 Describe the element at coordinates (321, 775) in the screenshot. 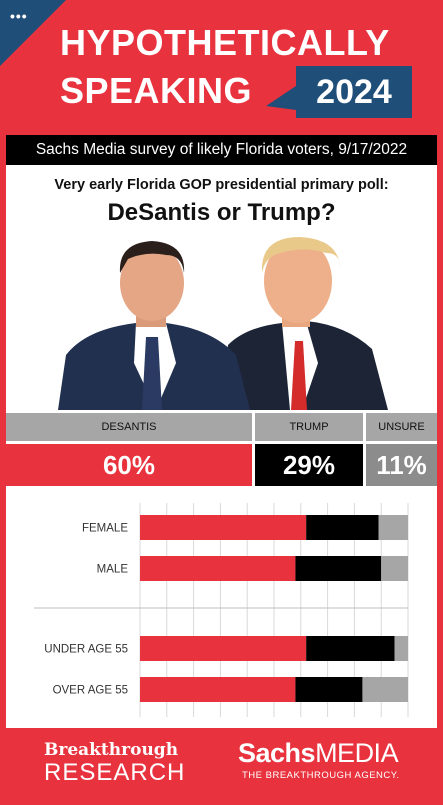

I see `sachsmedia-tagline: THE BREAKTHROUGH AGENCY.` at that location.